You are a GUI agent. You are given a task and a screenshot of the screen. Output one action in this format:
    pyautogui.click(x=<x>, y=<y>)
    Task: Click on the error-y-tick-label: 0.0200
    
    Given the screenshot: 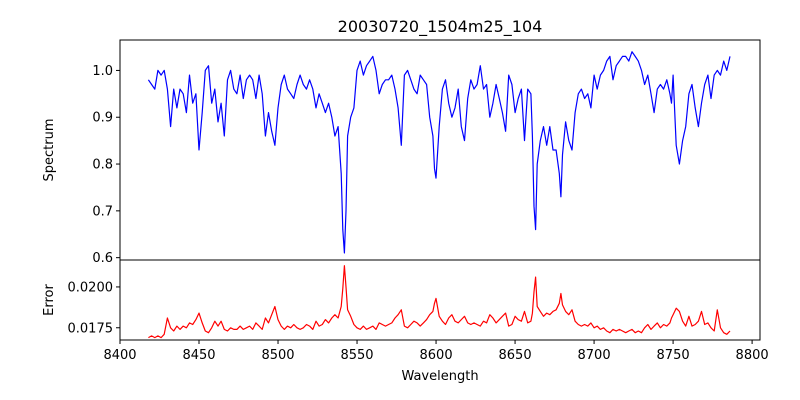 What is the action you would take?
    pyautogui.click(x=91, y=287)
    